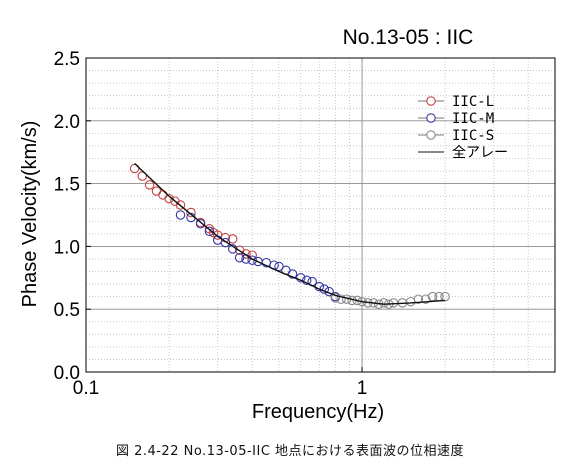 The height and width of the screenshot is (474, 580). Describe the element at coordinates (473, 102) in the screenshot. I see `legend-label: IIC-L` at that location.